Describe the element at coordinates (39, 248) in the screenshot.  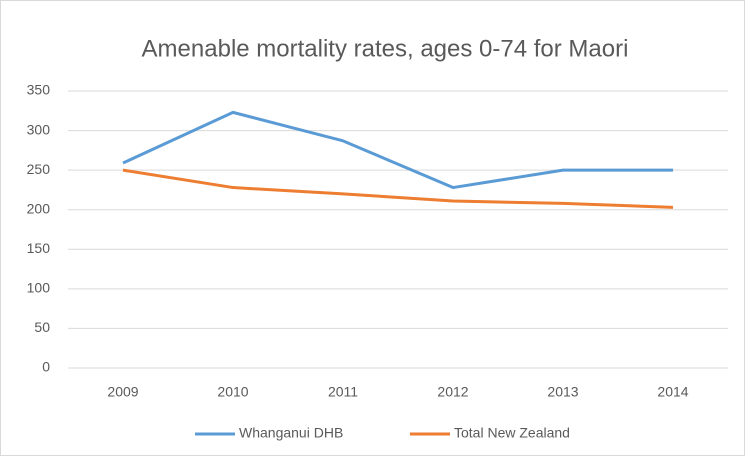
I see `y-tick-label: 150` at that location.